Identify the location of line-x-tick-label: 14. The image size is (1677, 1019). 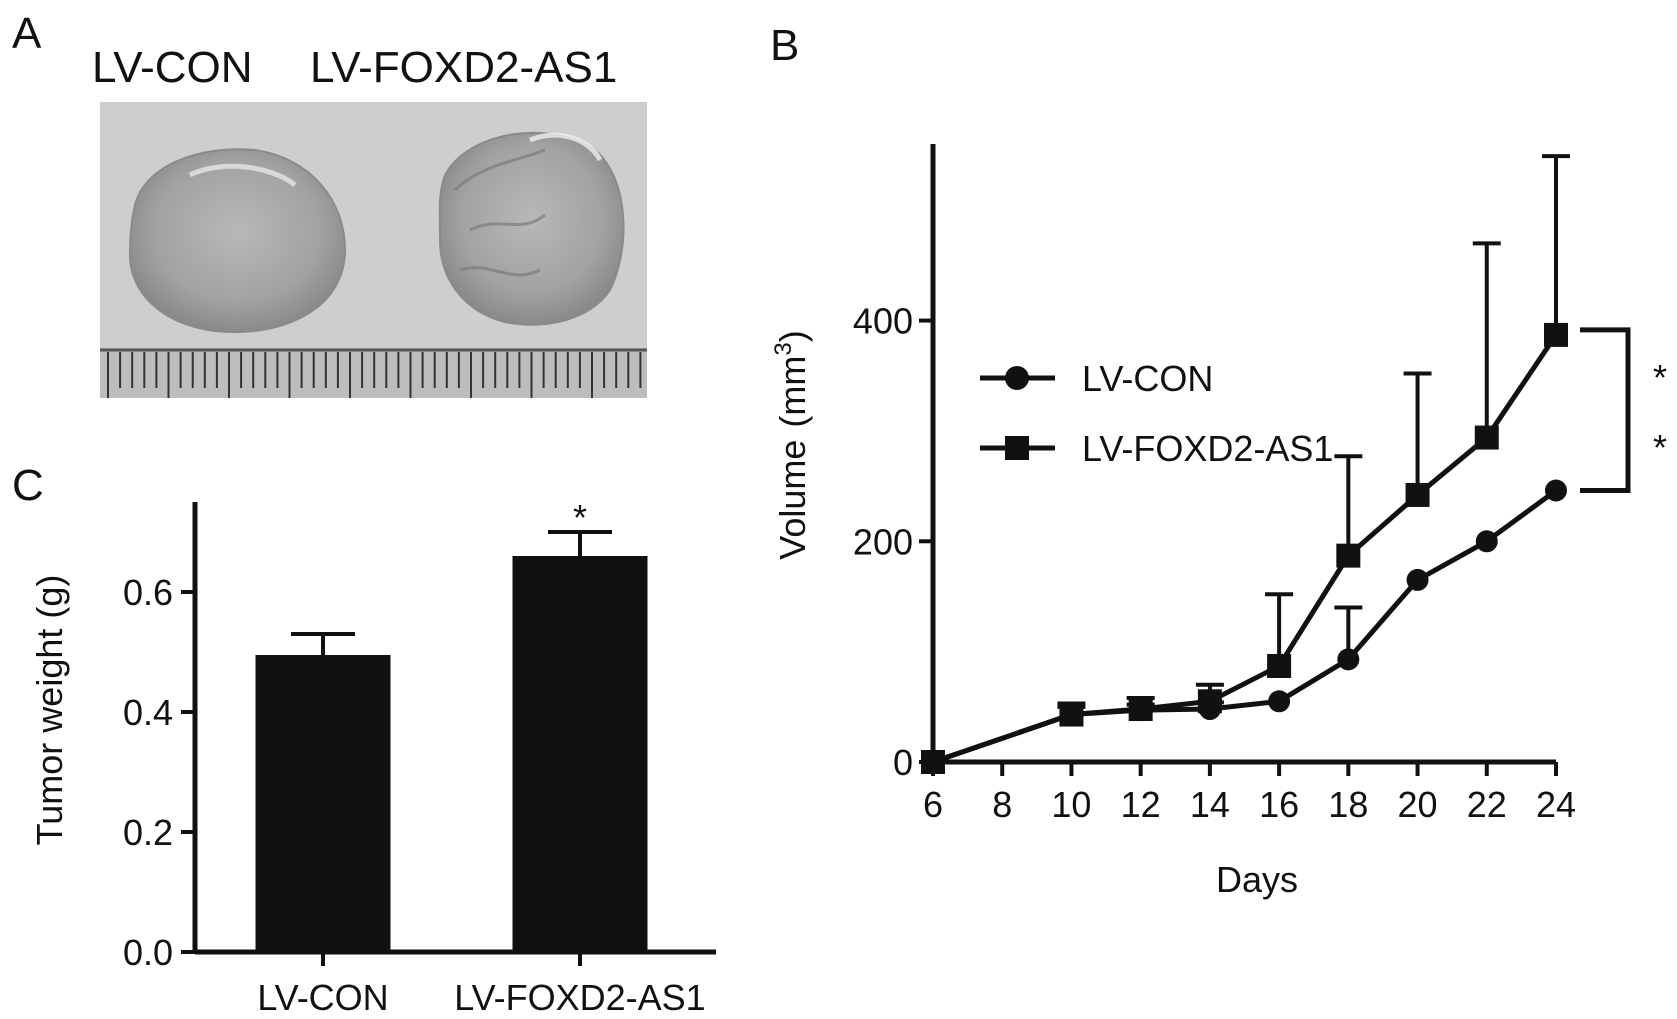
(1210, 804).